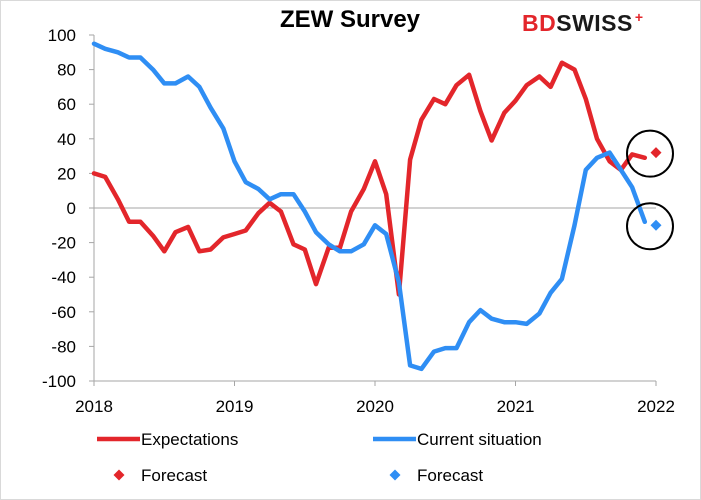 The width and height of the screenshot is (701, 500). What do you see at coordinates (66, 139) in the screenshot?
I see `y-tick-label: 40` at bounding box center [66, 139].